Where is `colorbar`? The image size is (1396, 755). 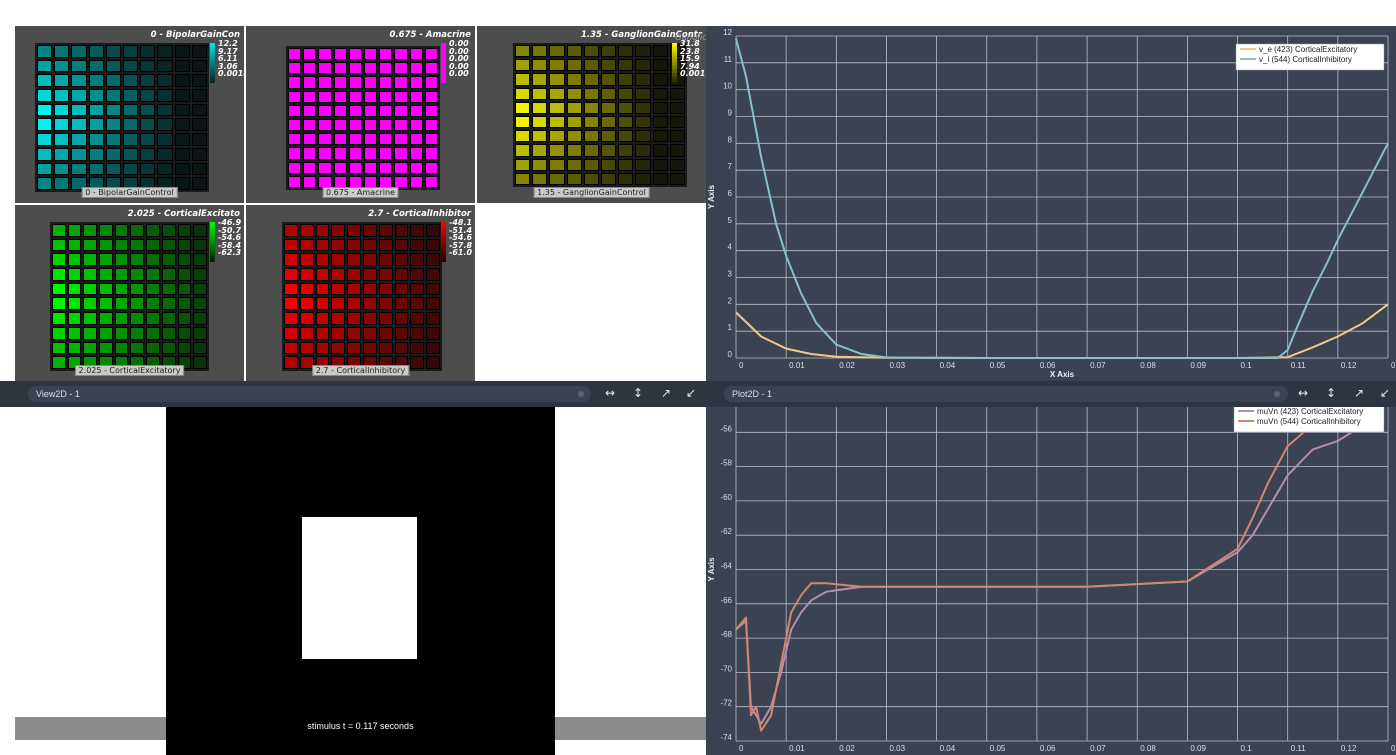
colorbar is located at coordinates (212, 63).